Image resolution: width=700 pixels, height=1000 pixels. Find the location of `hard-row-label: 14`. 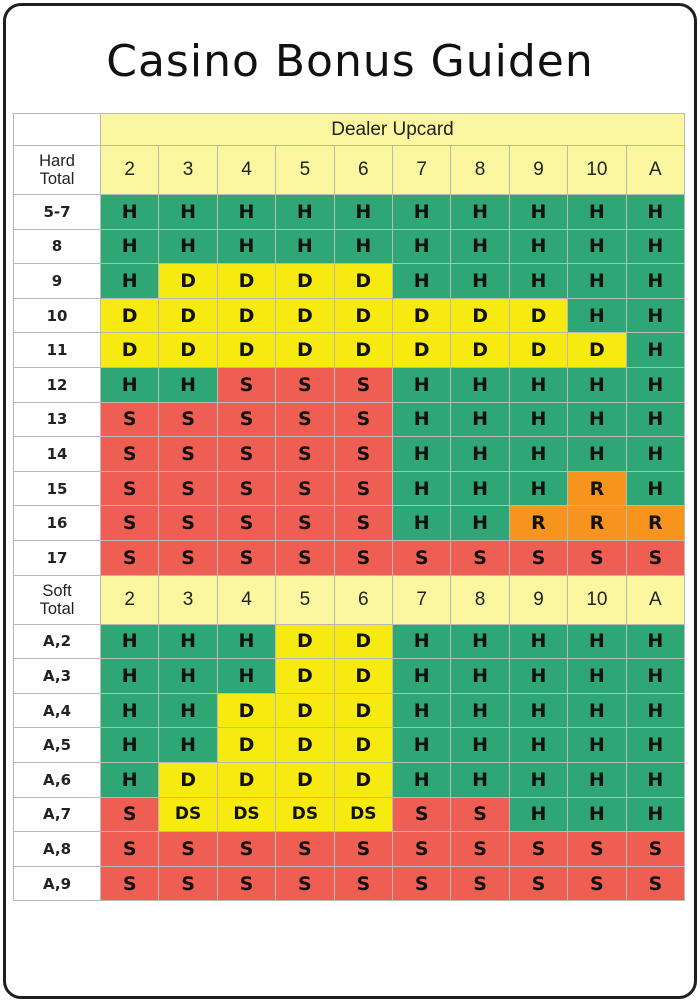

hard-row-label: 14 is located at coordinates (57, 454).